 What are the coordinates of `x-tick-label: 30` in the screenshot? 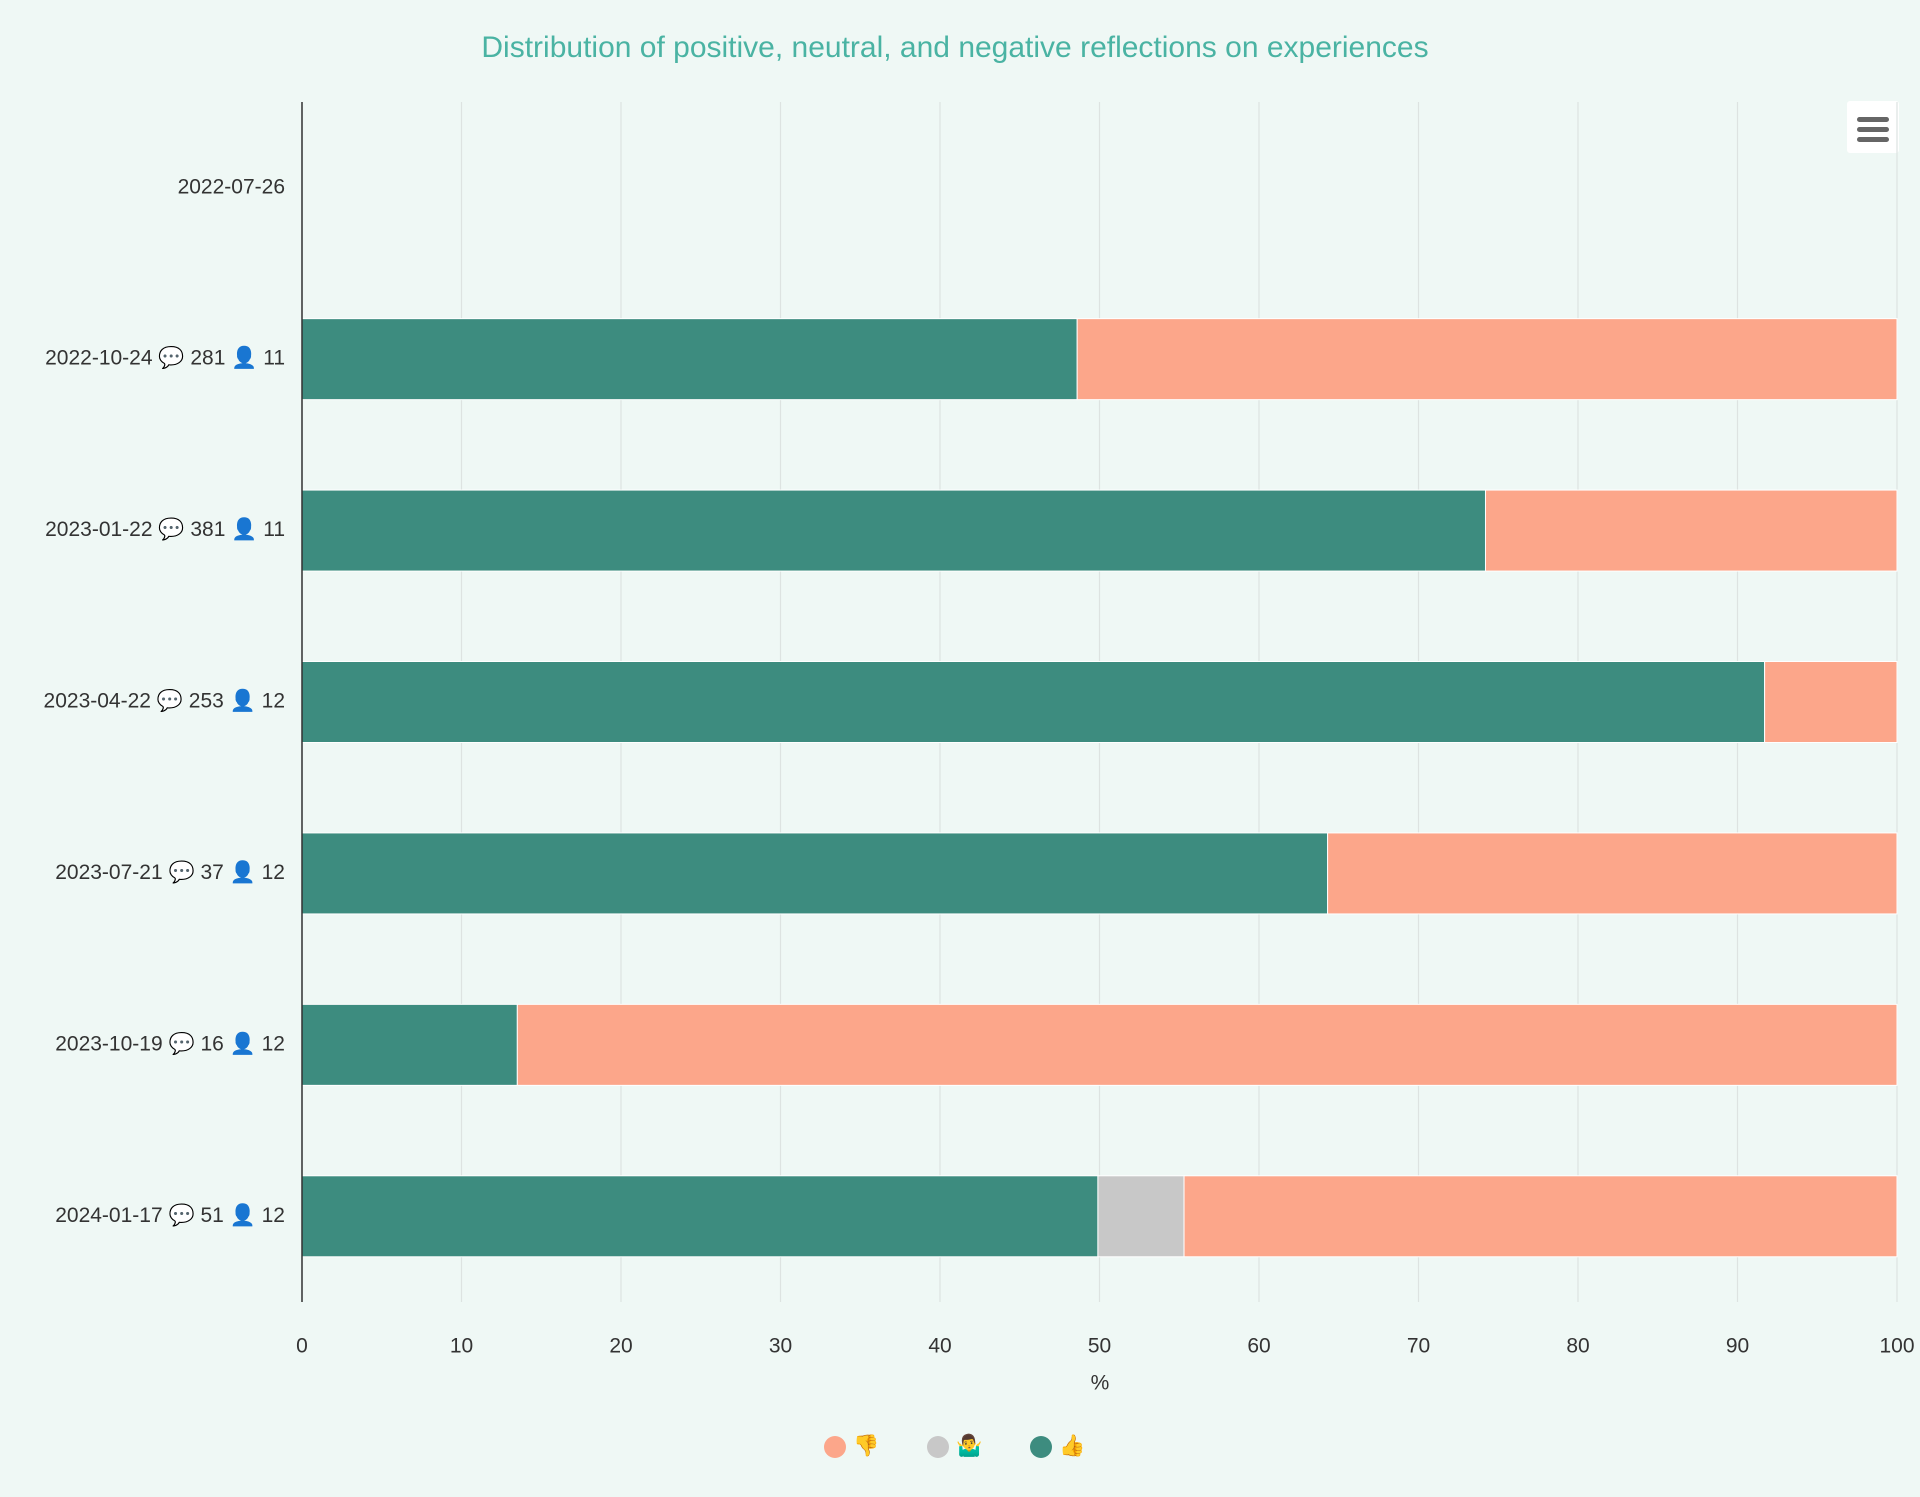 It's located at (780, 1346).